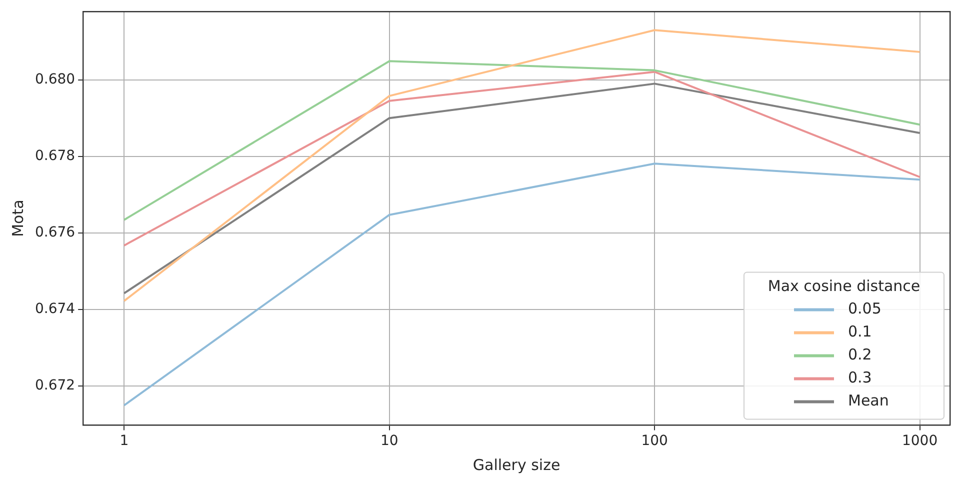 The width and height of the screenshot is (956, 487). I want to click on y-tick-label: 0.672, so click(55, 385).